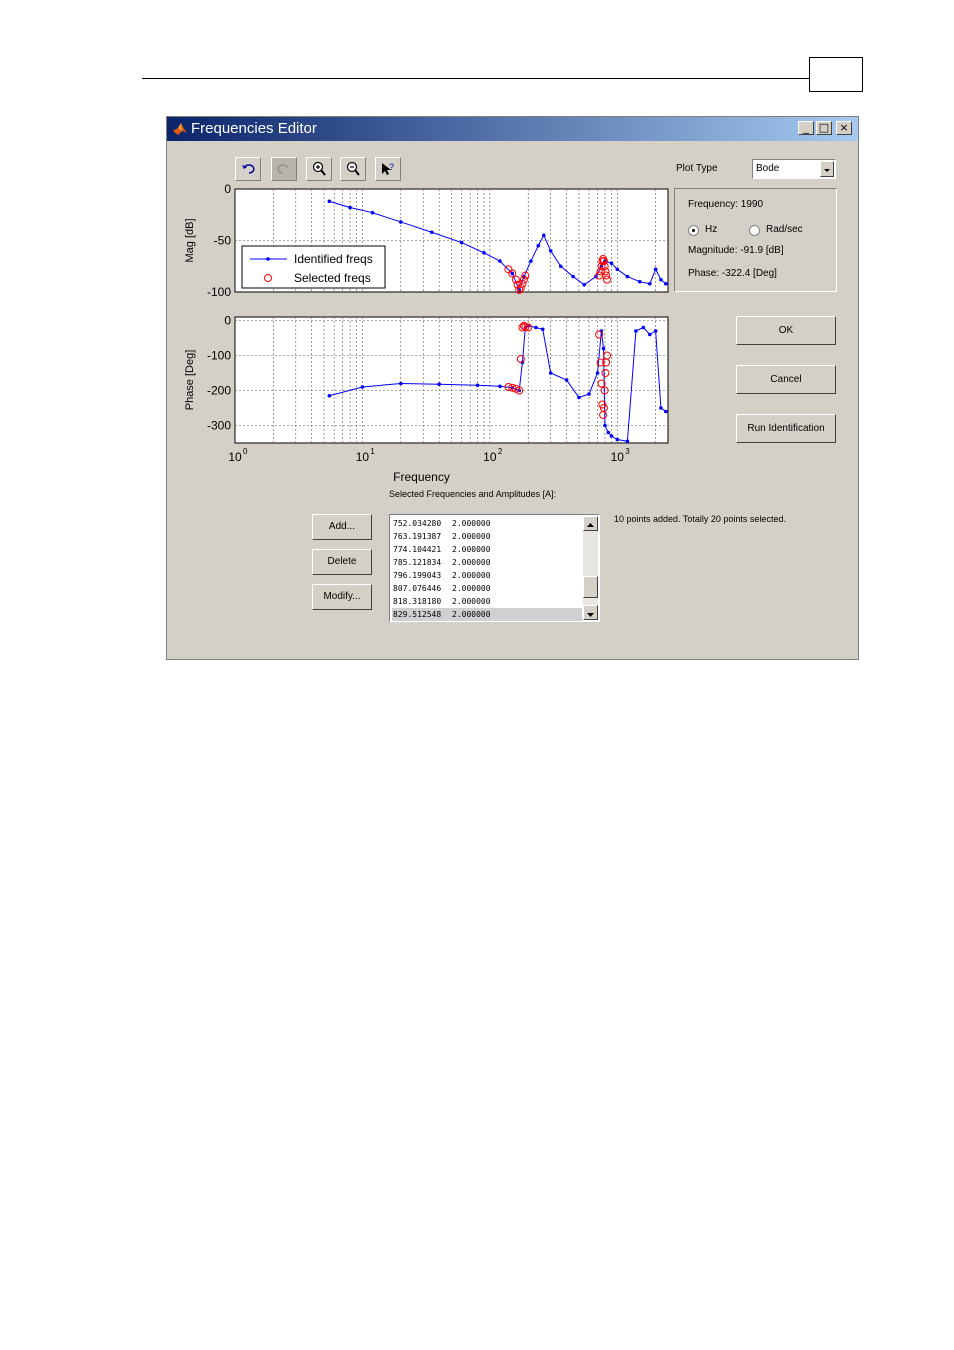  Describe the element at coordinates (417, 601) in the screenshot. I see `list-item-frequency: 818.318180` at that location.